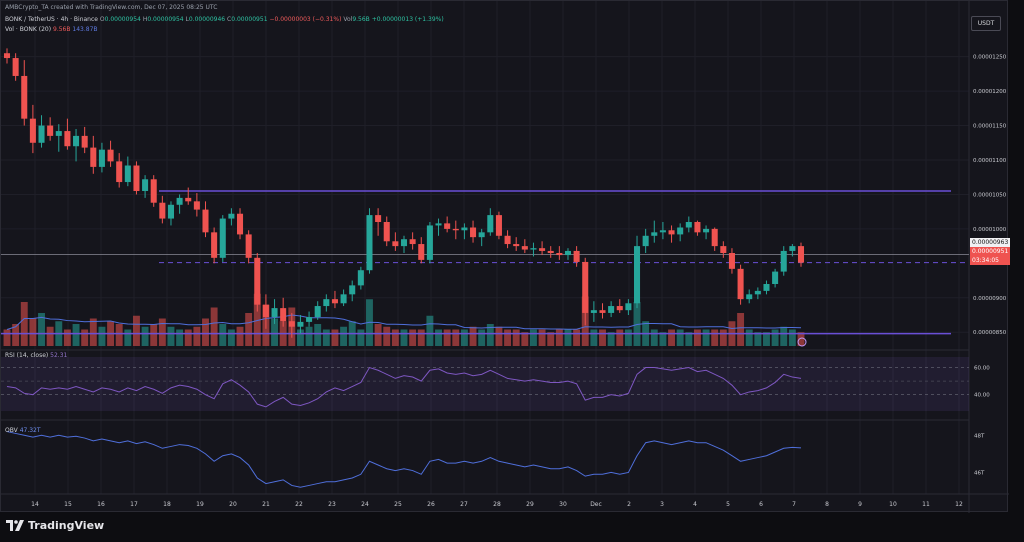 Image resolution: width=1024 pixels, height=542 pixels. What do you see at coordinates (563, 504) in the screenshot?
I see `time-axis-label: 30` at bounding box center [563, 504].